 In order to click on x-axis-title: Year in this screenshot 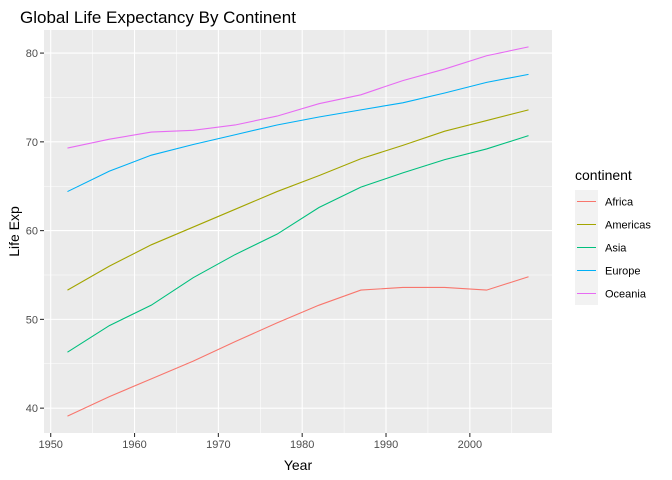, I will do `click(298, 465)`.